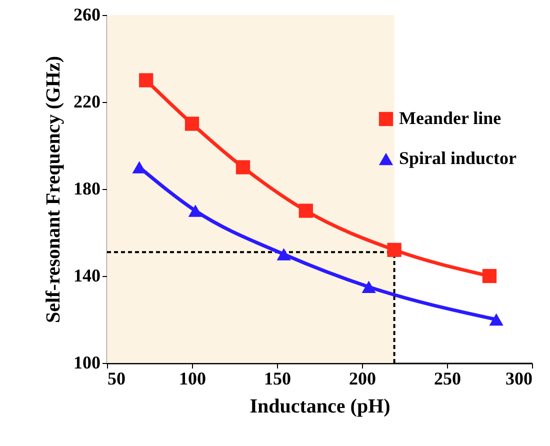 Image resolution: width=550 pixels, height=446 pixels. I want to click on x-tick-label: 300, so click(519, 378).